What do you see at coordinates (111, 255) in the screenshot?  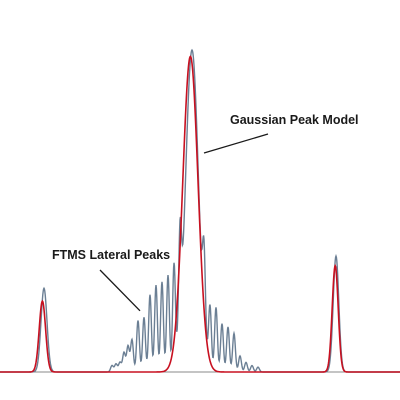 I see `ftms-annotation-label: FTMS Lateral Peaks` at bounding box center [111, 255].